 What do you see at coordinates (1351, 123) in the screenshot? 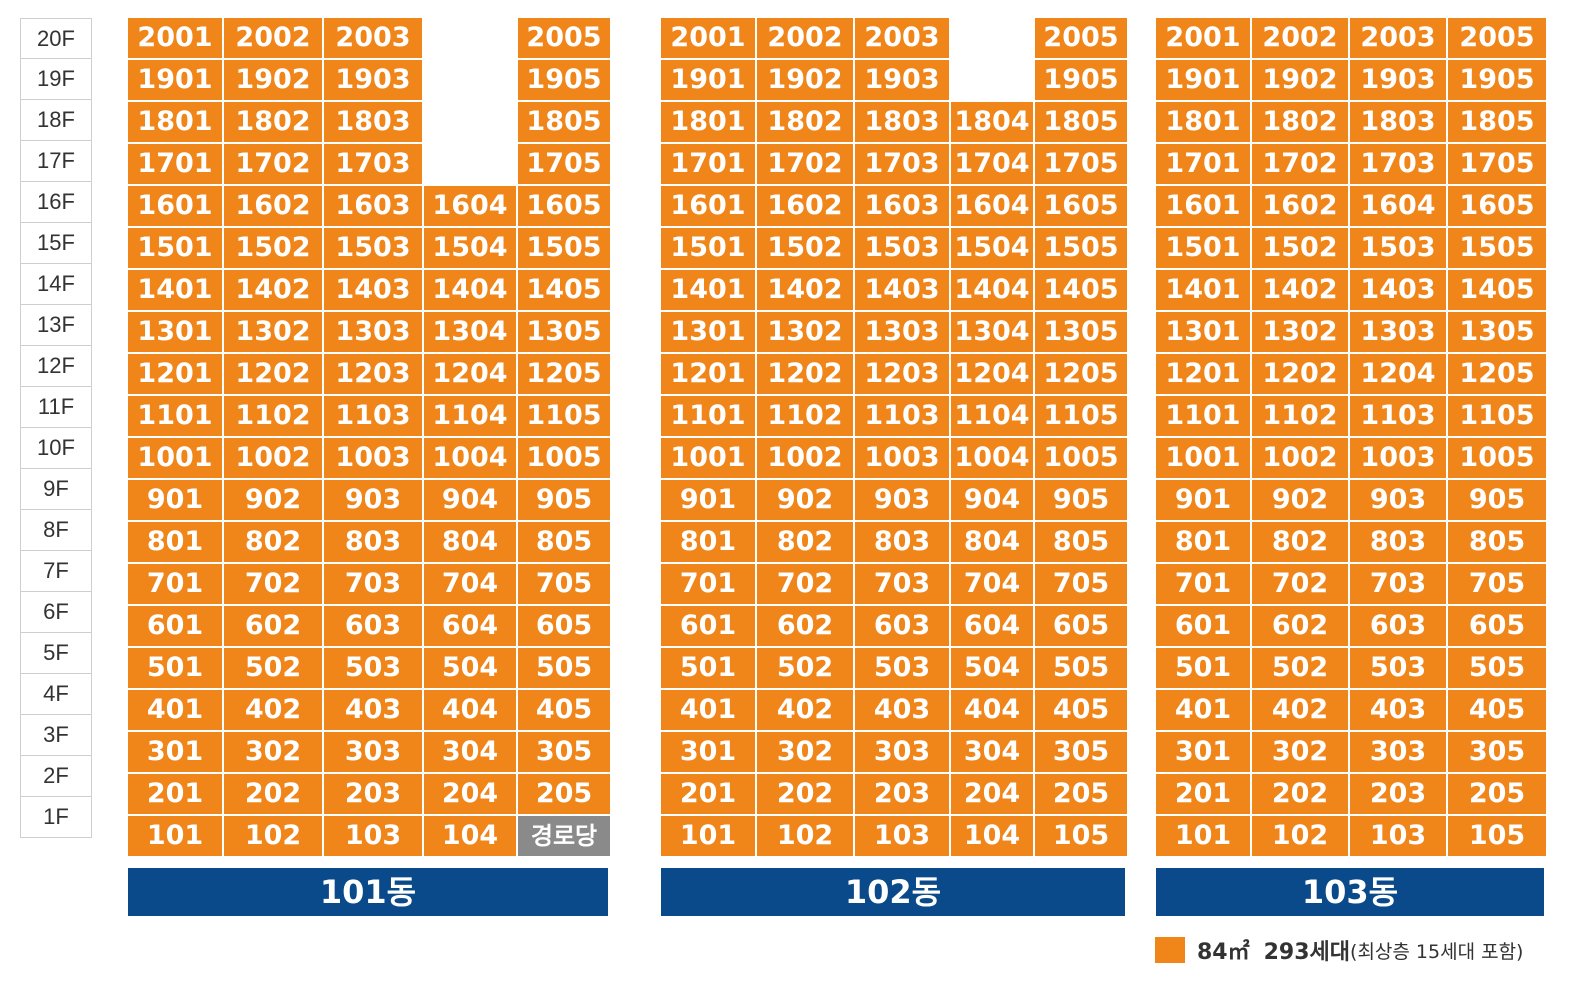
I see `floor-row: 1801 1802 1803 1805` at bounding box center [1351, 123].